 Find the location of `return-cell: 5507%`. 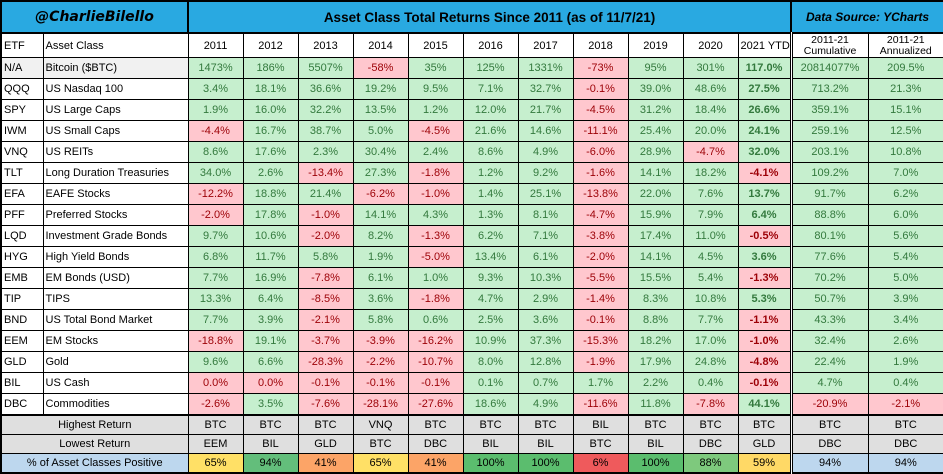

return-cell: 5507% is located at coordinates (325, 68).